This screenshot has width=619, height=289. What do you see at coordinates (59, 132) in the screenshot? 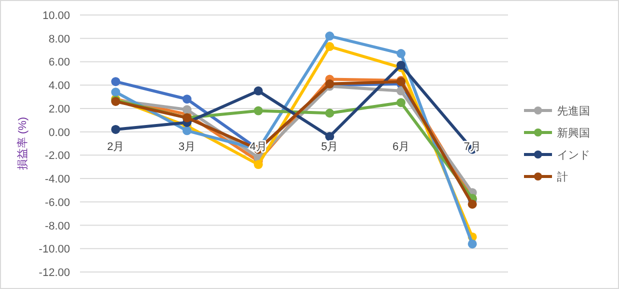
I see `y-tick-label: 0.00` at bounding box center [59, 132].